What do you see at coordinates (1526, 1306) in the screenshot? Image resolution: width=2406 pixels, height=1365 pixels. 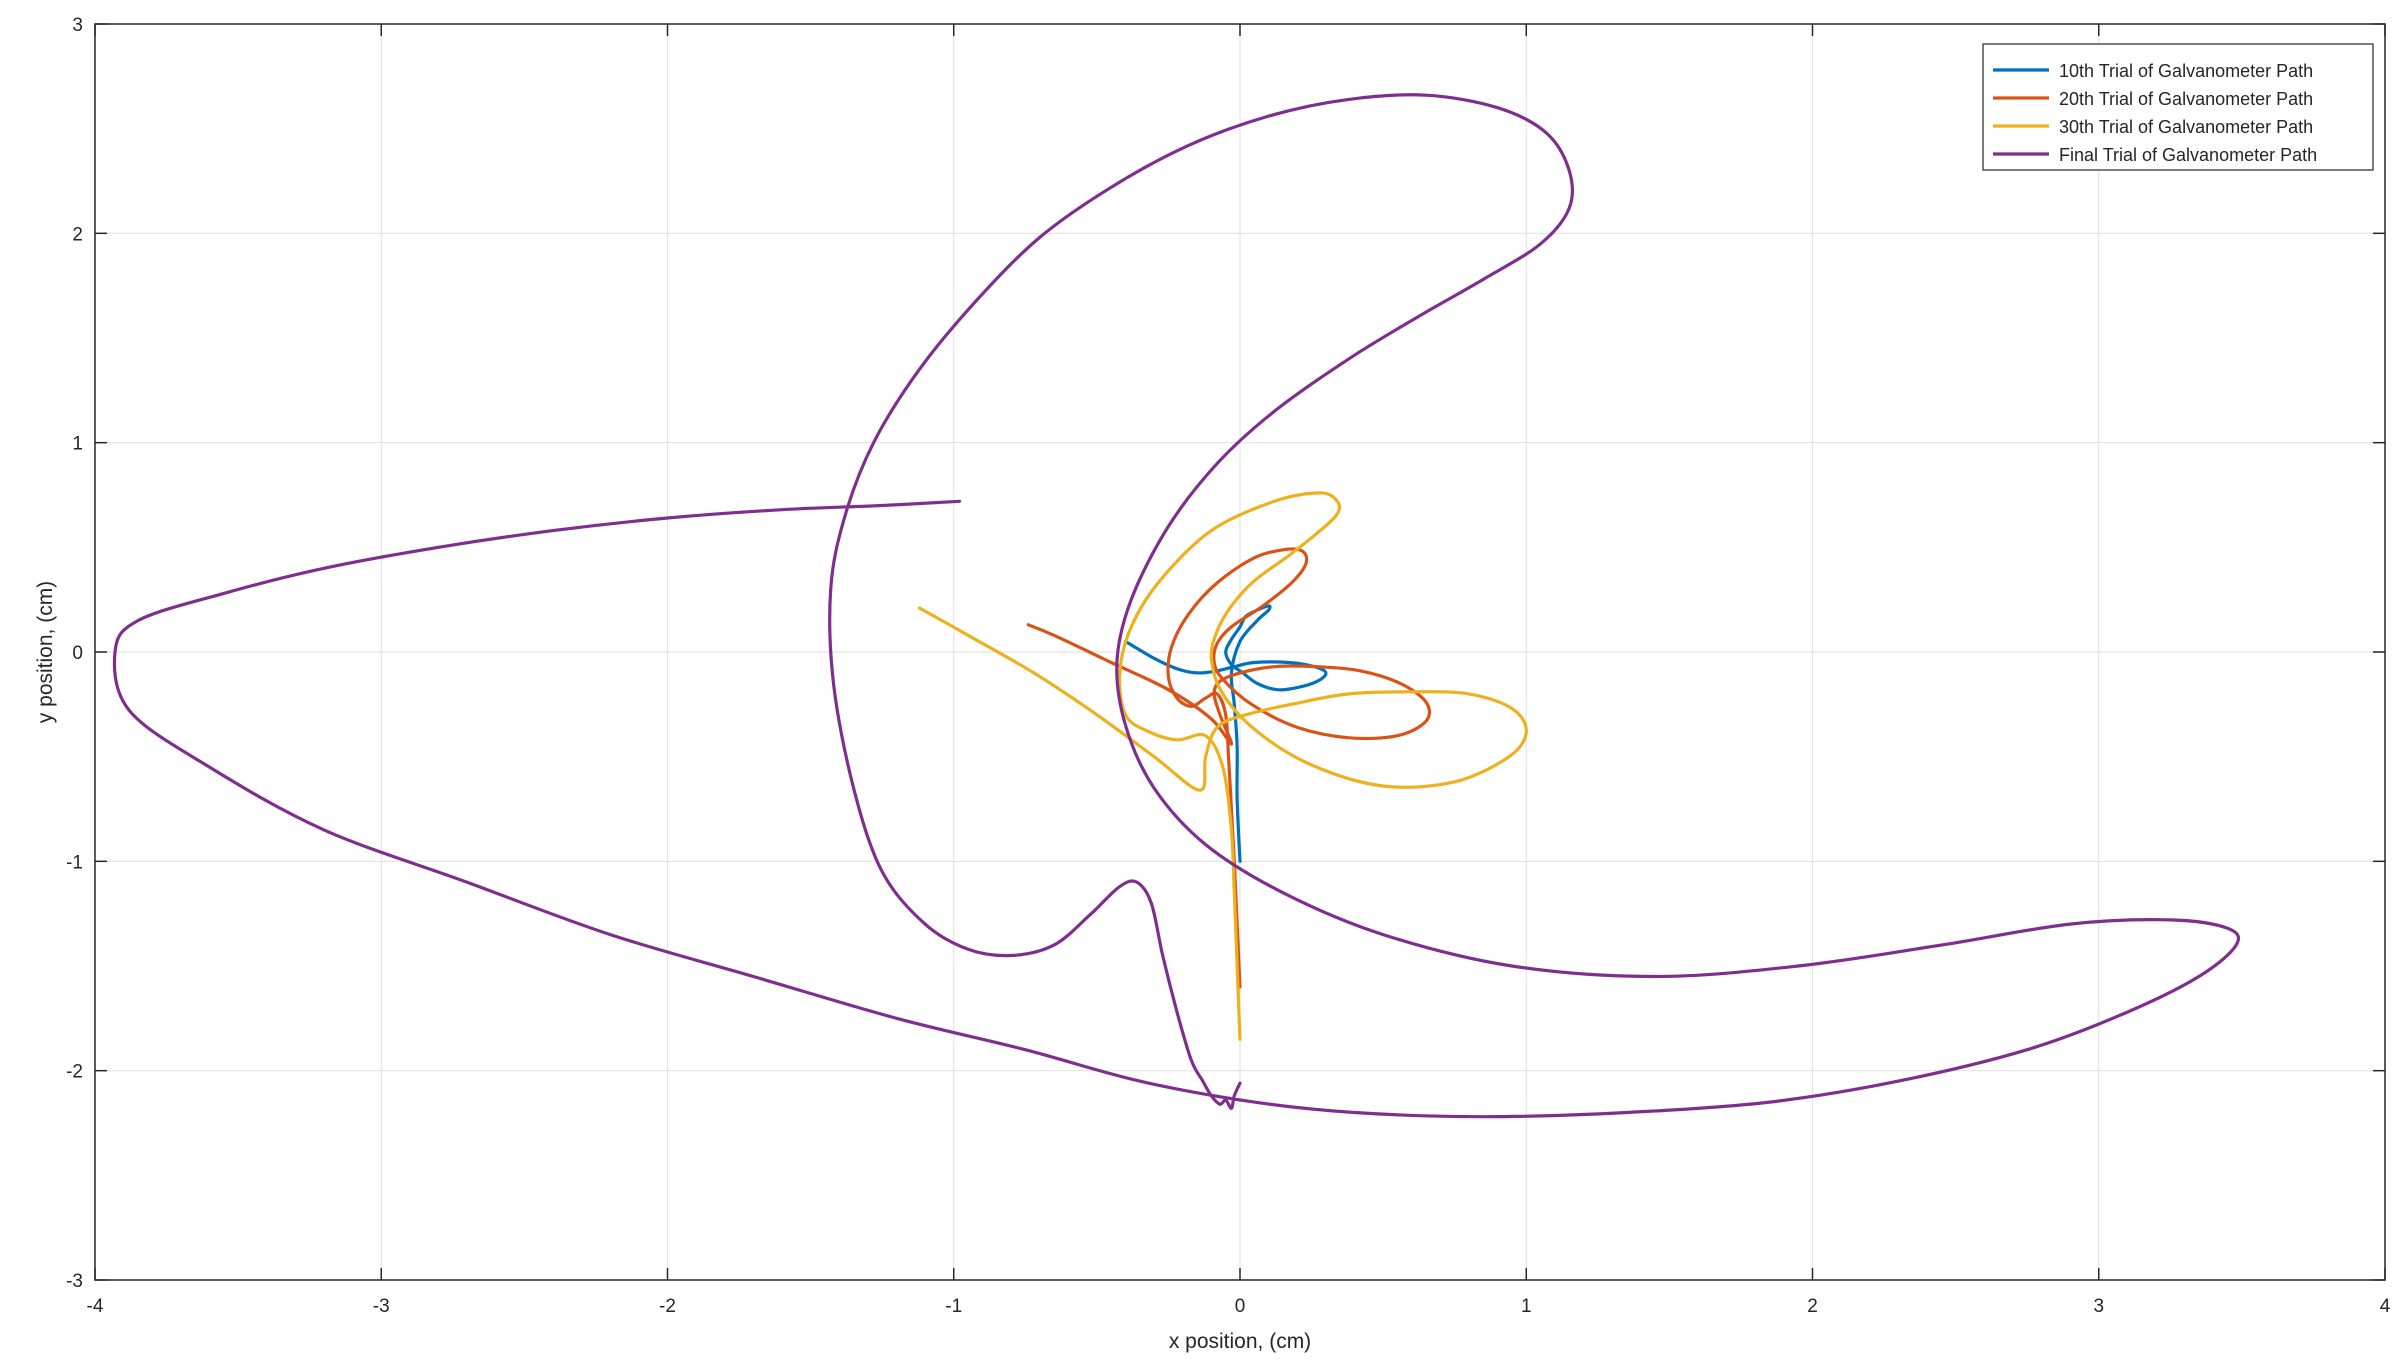 I see `x-tick-label: 1` at bounding box center [1526, 1306].